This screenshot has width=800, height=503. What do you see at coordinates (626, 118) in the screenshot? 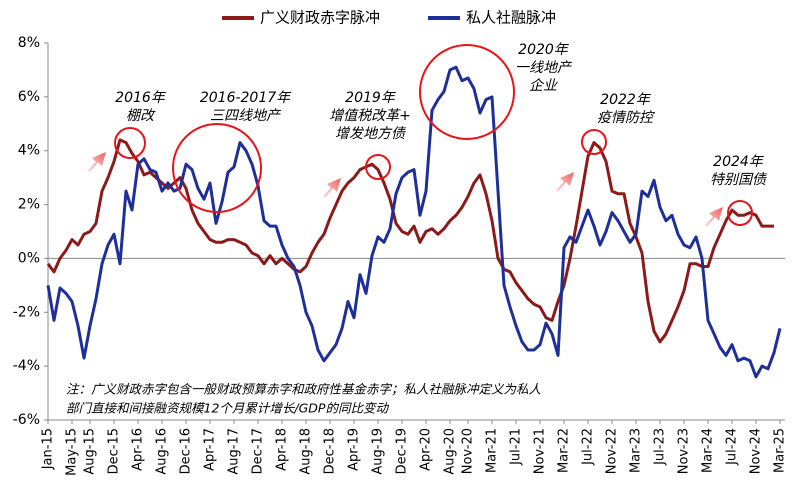
I see `annotation: 疫情防控` at bounding box center [626, 118].